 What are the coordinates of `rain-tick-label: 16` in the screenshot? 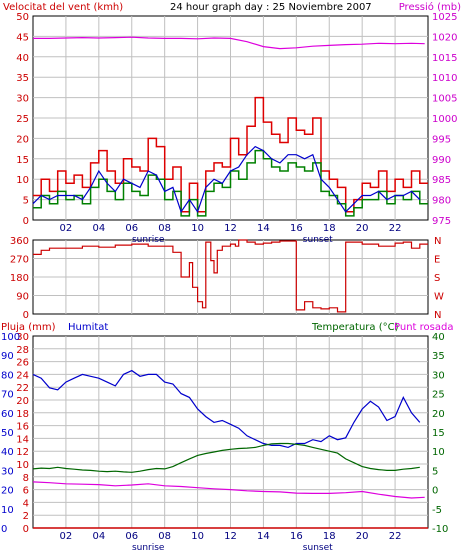 It's located at (22, 427).